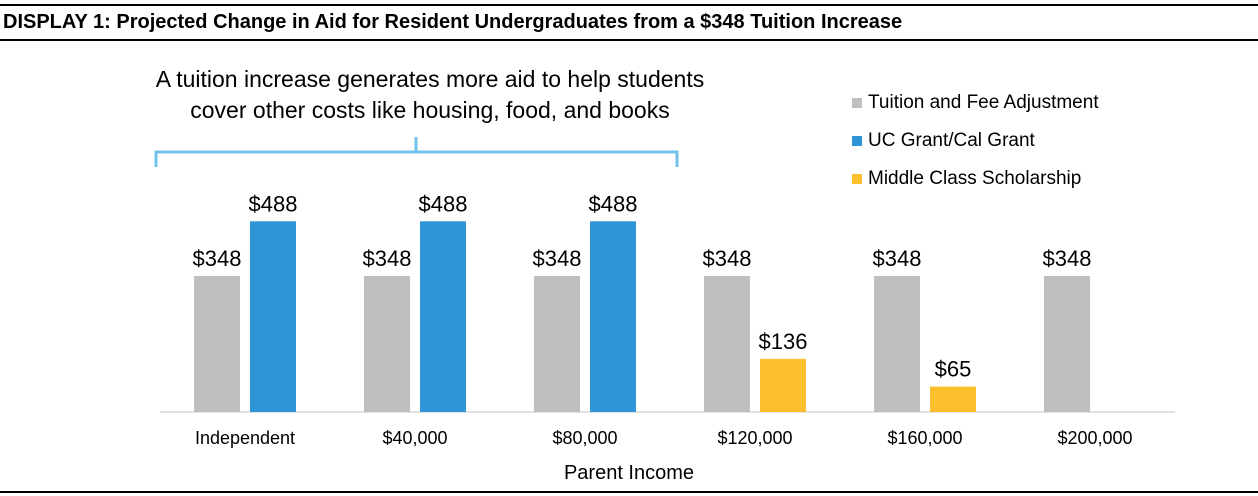 The height and width of the screenshot is (496, 1258). Describe the element at coordinates (629, 492) in the screenshot. I see `bottom-rule` at that location.